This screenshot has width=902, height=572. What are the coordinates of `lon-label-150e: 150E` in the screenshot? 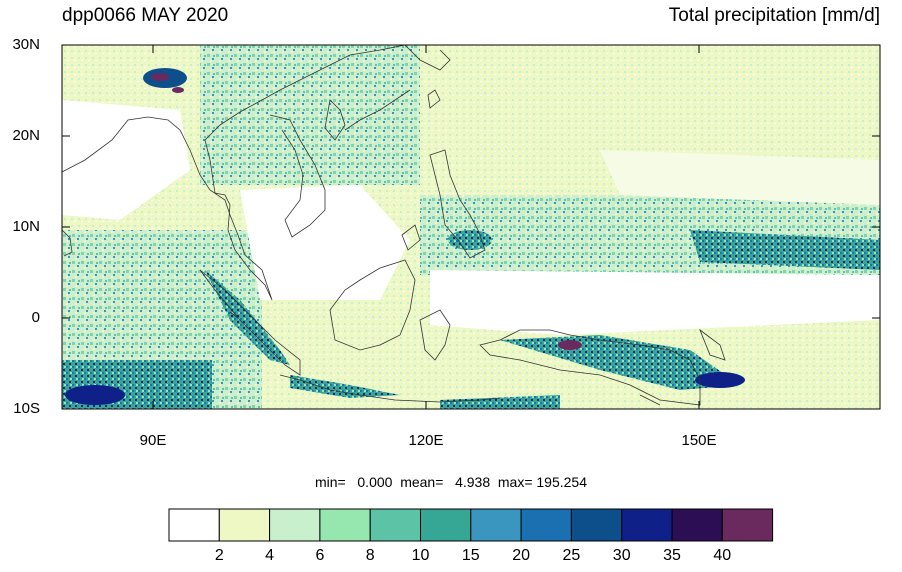 It's located at (699, 440).